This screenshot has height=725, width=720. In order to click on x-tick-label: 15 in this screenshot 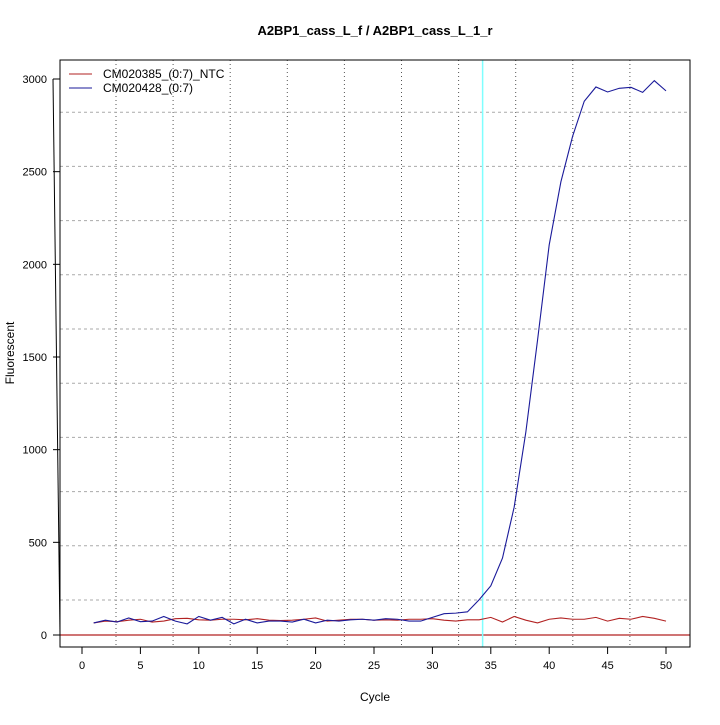, I will do `click(257, 666)`.